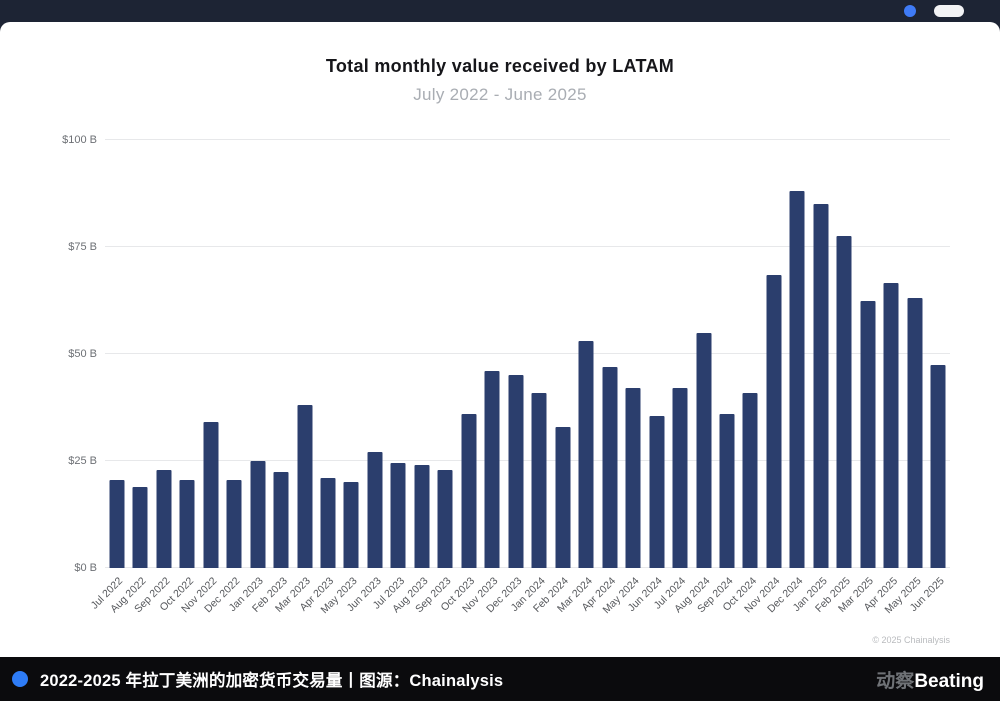  I want to click on y-tick-label: $75 B, so click(82, 247).